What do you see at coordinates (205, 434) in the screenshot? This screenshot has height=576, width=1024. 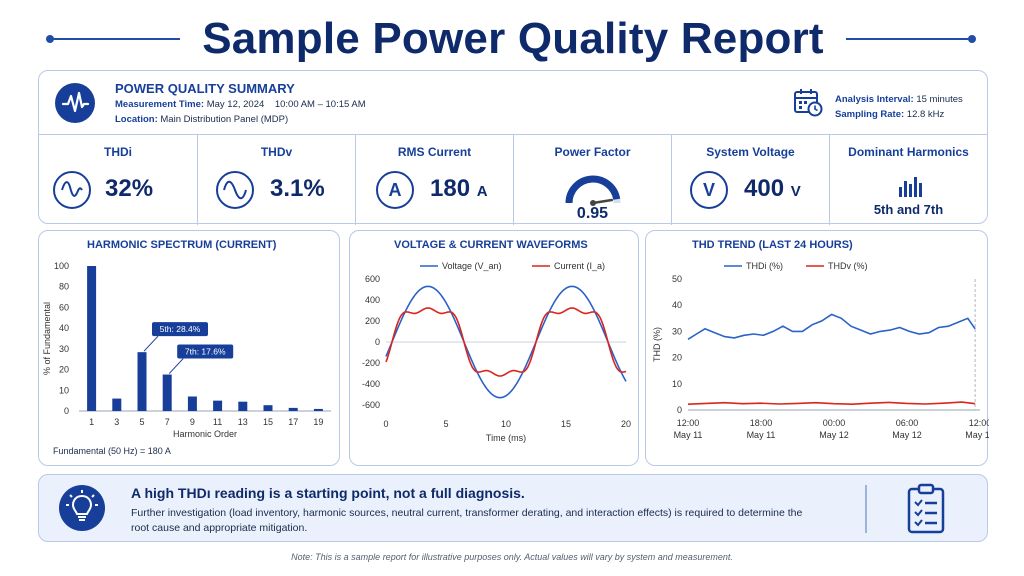 I see `x-axis-label: Harmonic Order` at bounding box center [205, 434].